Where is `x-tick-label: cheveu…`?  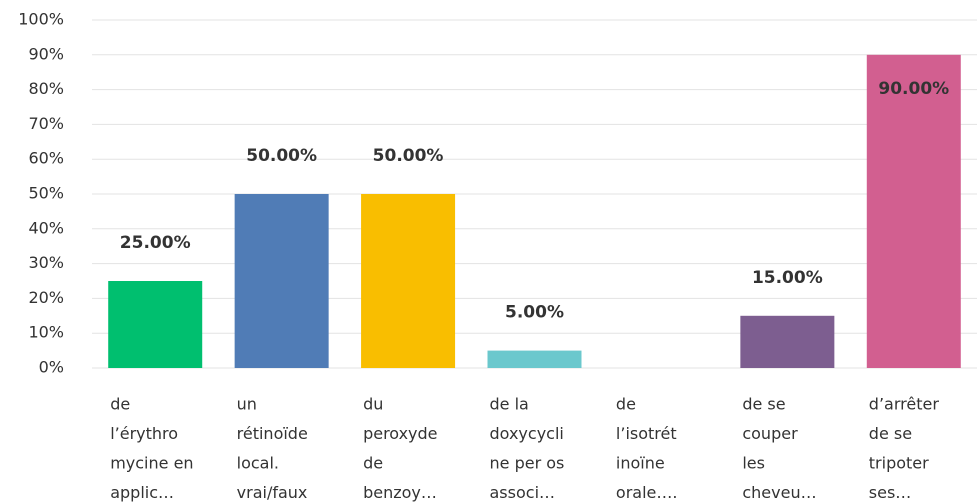 x-tick-label: cheveu… is located at coordinates (779, 492).